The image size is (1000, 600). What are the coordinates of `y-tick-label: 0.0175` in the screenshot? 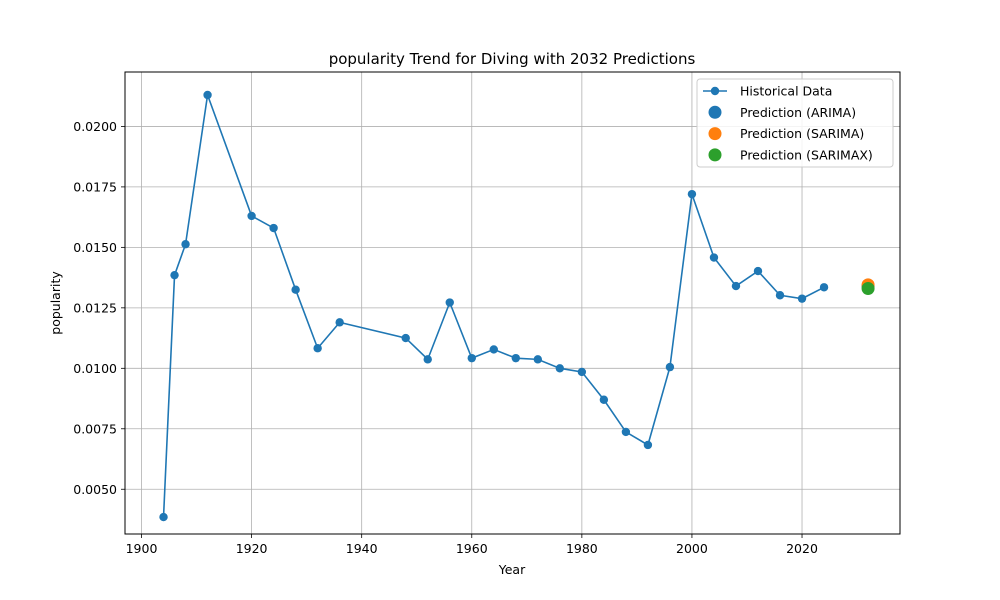 It's located at (95, 186).